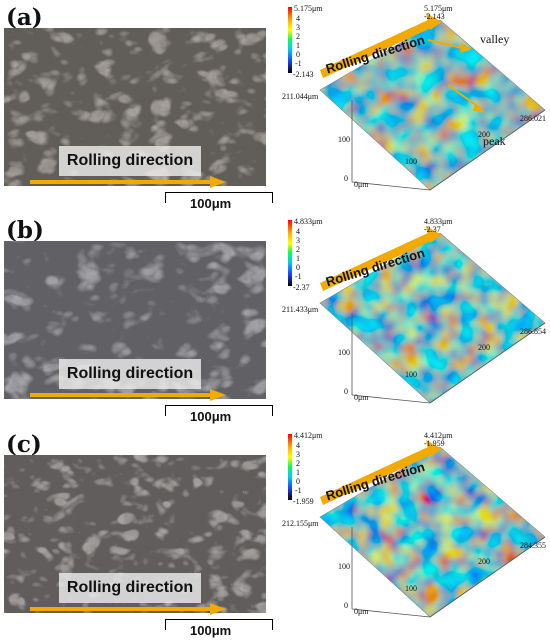 The image size is (550, 640). What do you see at coordinates (533, 118) in the screenshot?
I see `x-extent-label: 286.021` at bounding box center [533, 118].